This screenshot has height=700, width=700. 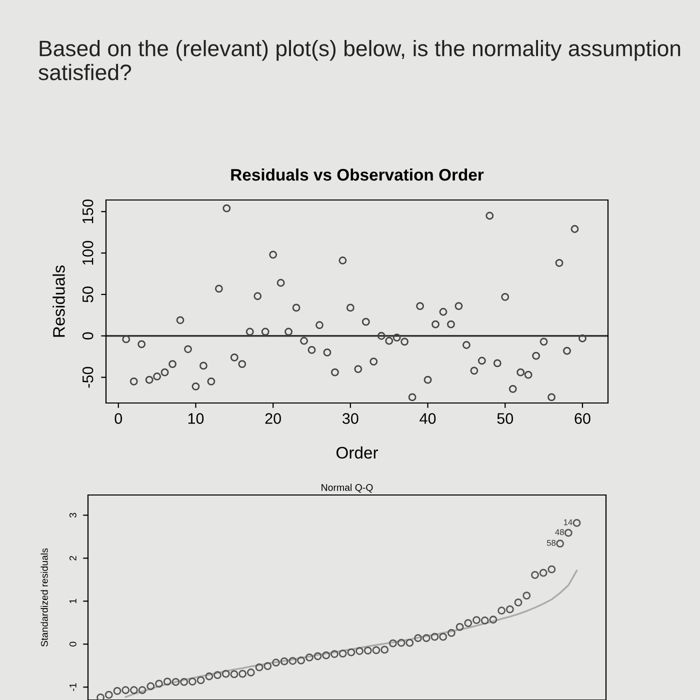 I want to click on x-tick-label: 0, so click(x=118, y=418).